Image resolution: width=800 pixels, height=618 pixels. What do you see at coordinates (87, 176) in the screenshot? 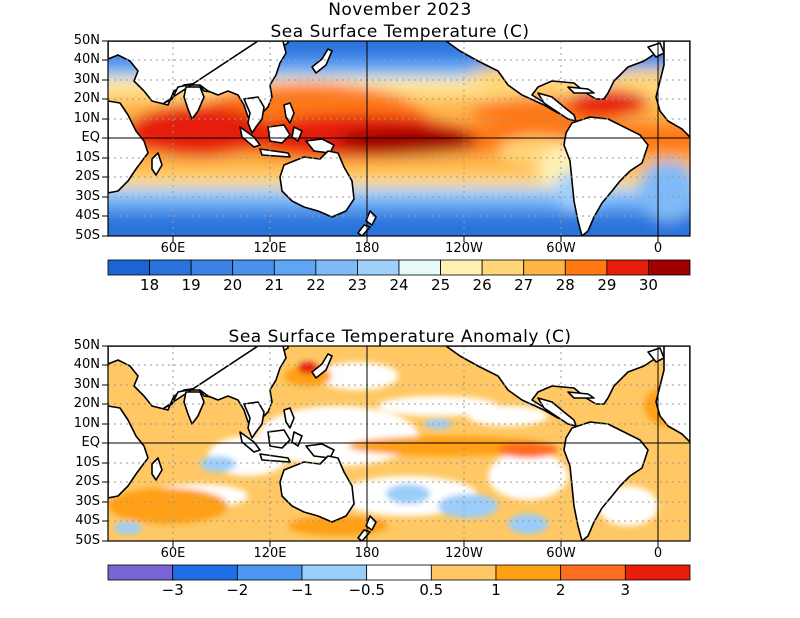
I see `sst-lat-label: 20S` at bounding box center [87, 176].